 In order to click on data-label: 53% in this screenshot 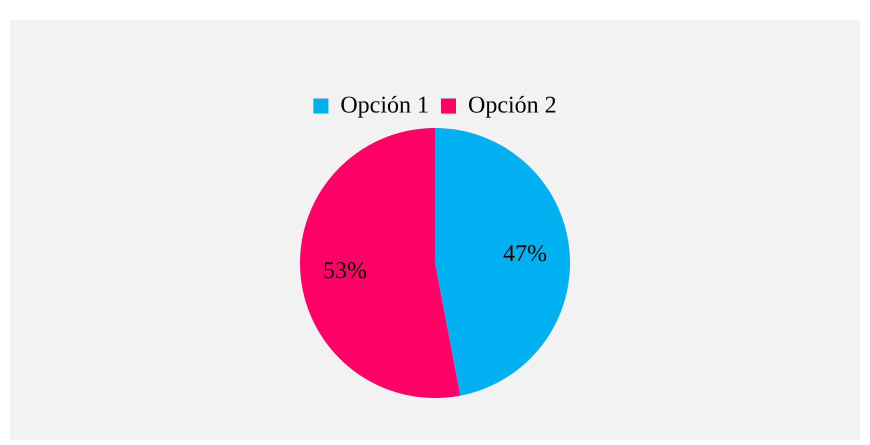, I will do `click(344, 271)`.